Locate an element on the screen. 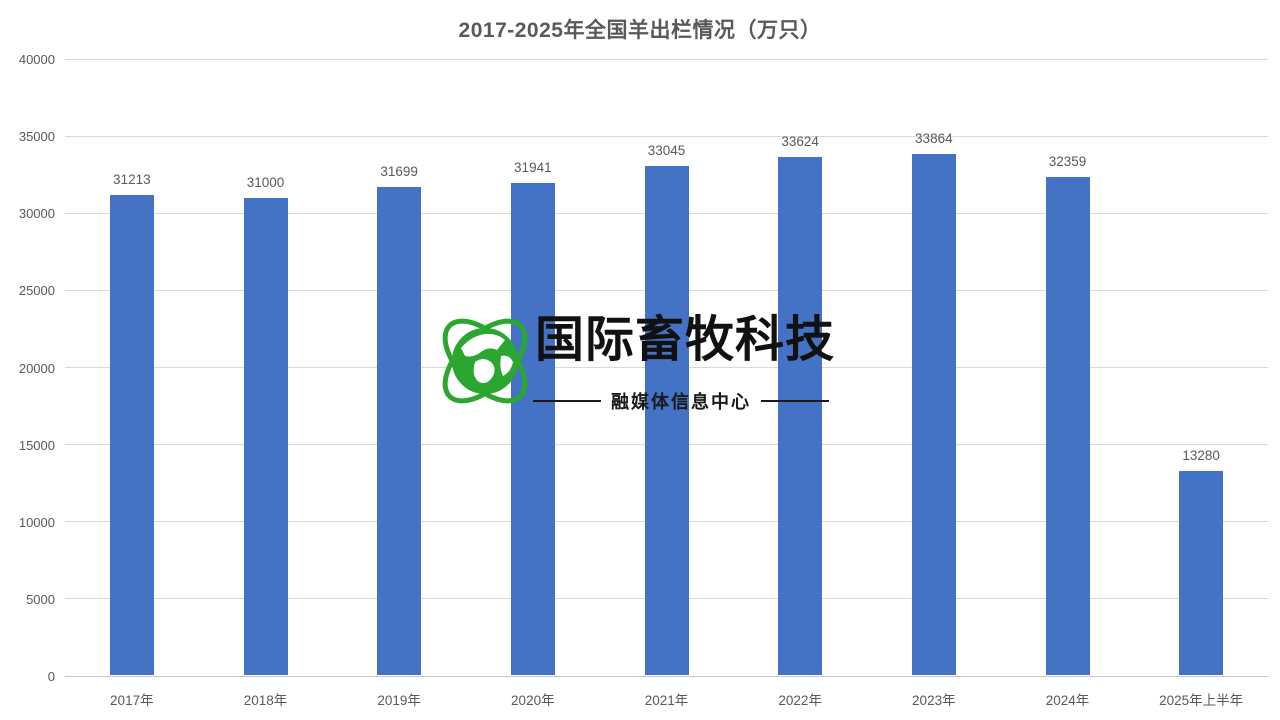 This screenshot has height=720, width=1280. chart-title: 2017-2025年全国羊出栏情况（万只） is located at coordinates (640, 30).